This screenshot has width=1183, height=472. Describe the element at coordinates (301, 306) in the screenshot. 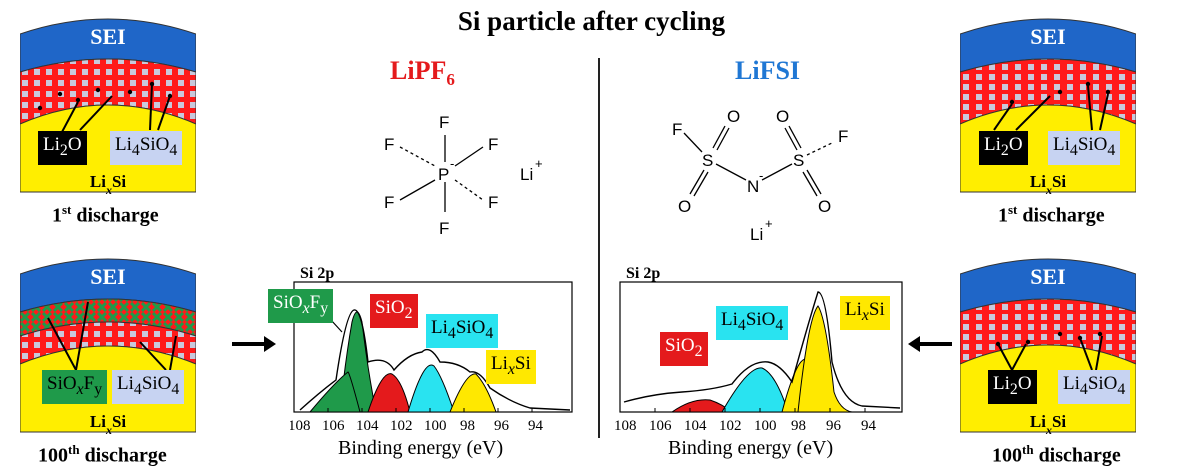

I see `peak-siof-left: SiOxFy` at that location.